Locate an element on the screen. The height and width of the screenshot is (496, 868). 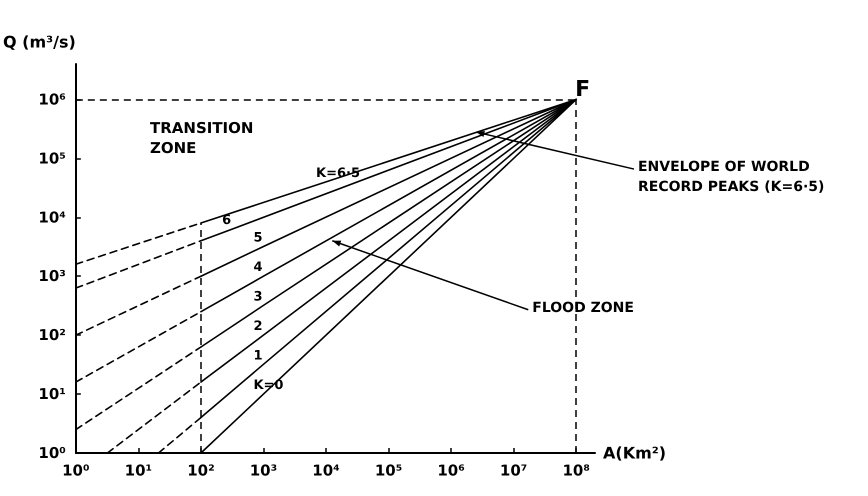
y-tick-label: 10³ is located at coordinates (52, 276).